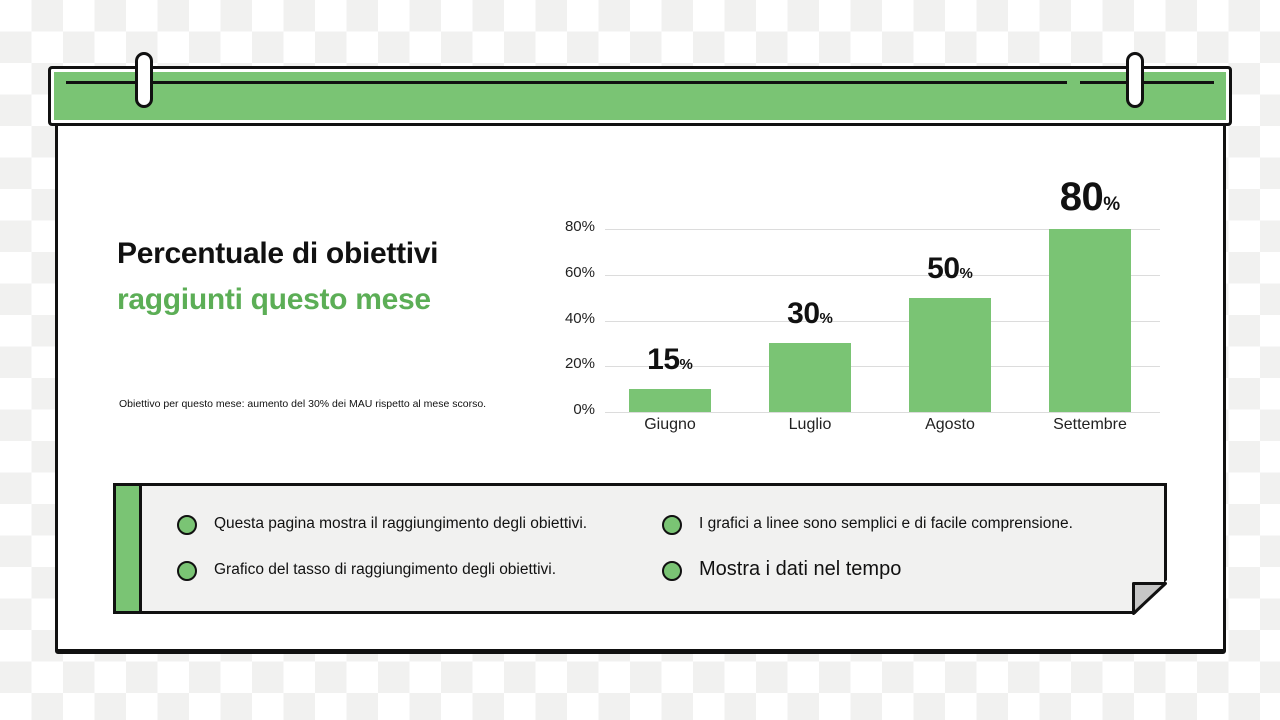 This screenshot has width=1280, height=720. What do you see at coordinates (670, 400) in the screenshot?
I see `bar-giugno` at bounding box center [670, 400].